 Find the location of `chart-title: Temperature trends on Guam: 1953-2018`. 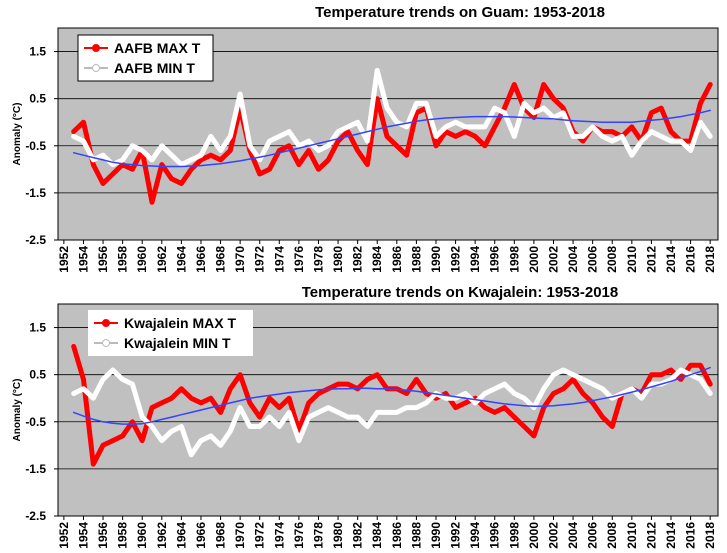

chart-title: Temperature trends on Guam: 1953-2018 is located at coordinates (460, 12).